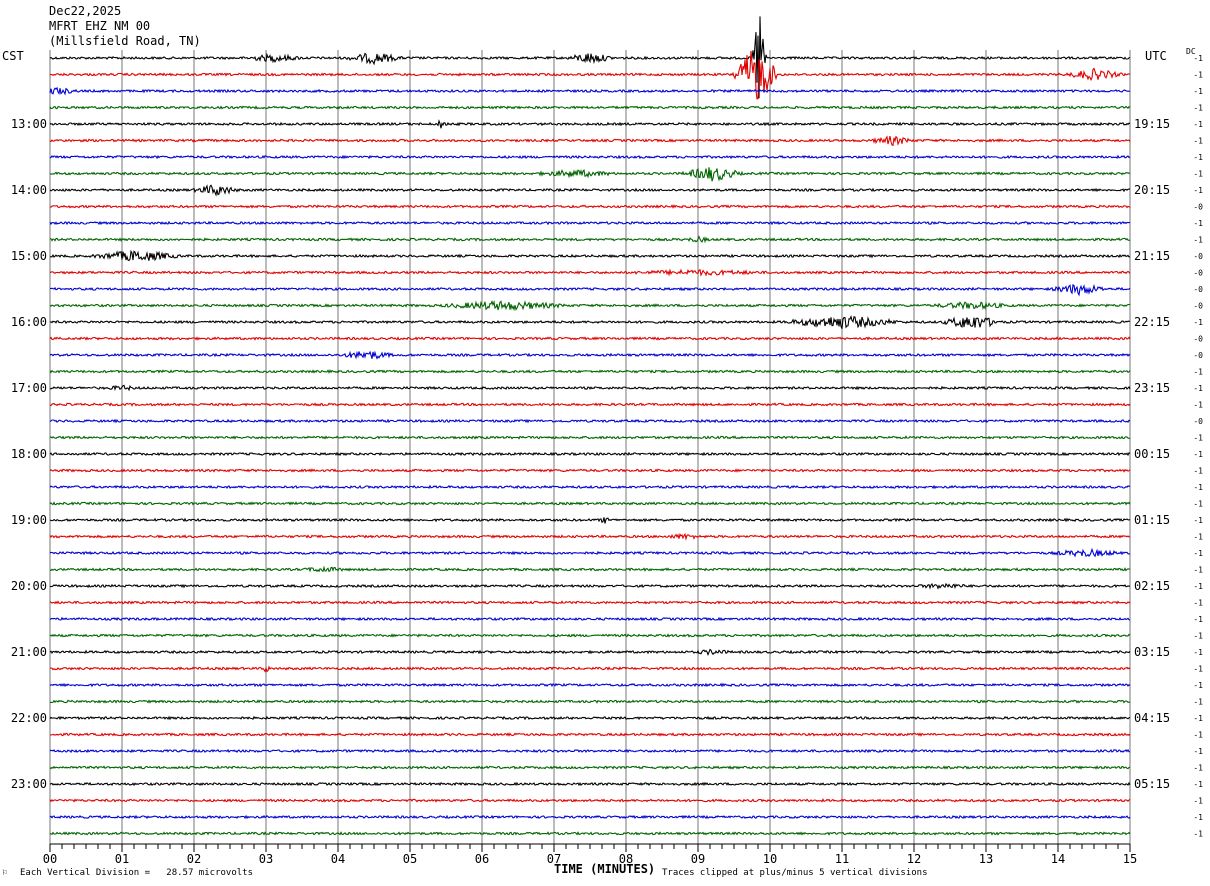  I want to click on x-tick-label: 06, so click(482, 859).